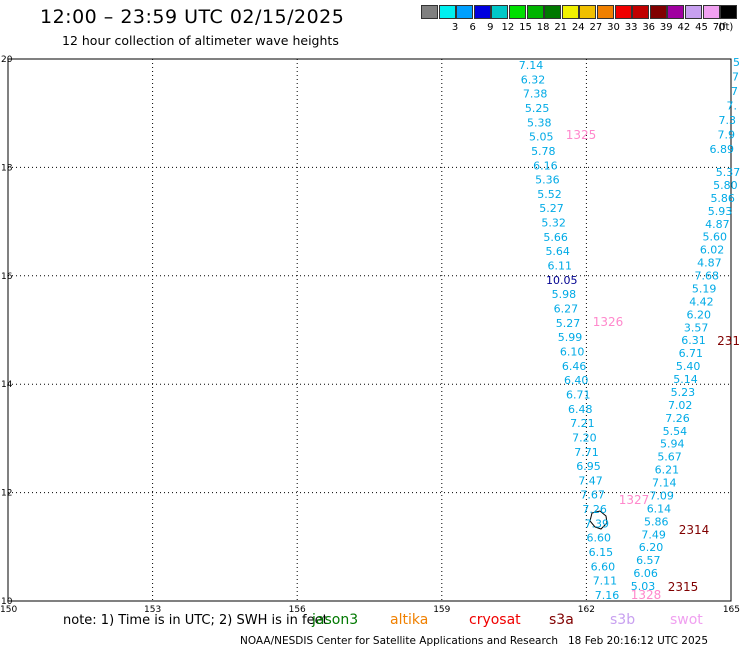  I want to click on satellite-name: cryosat, so click(495, 620).